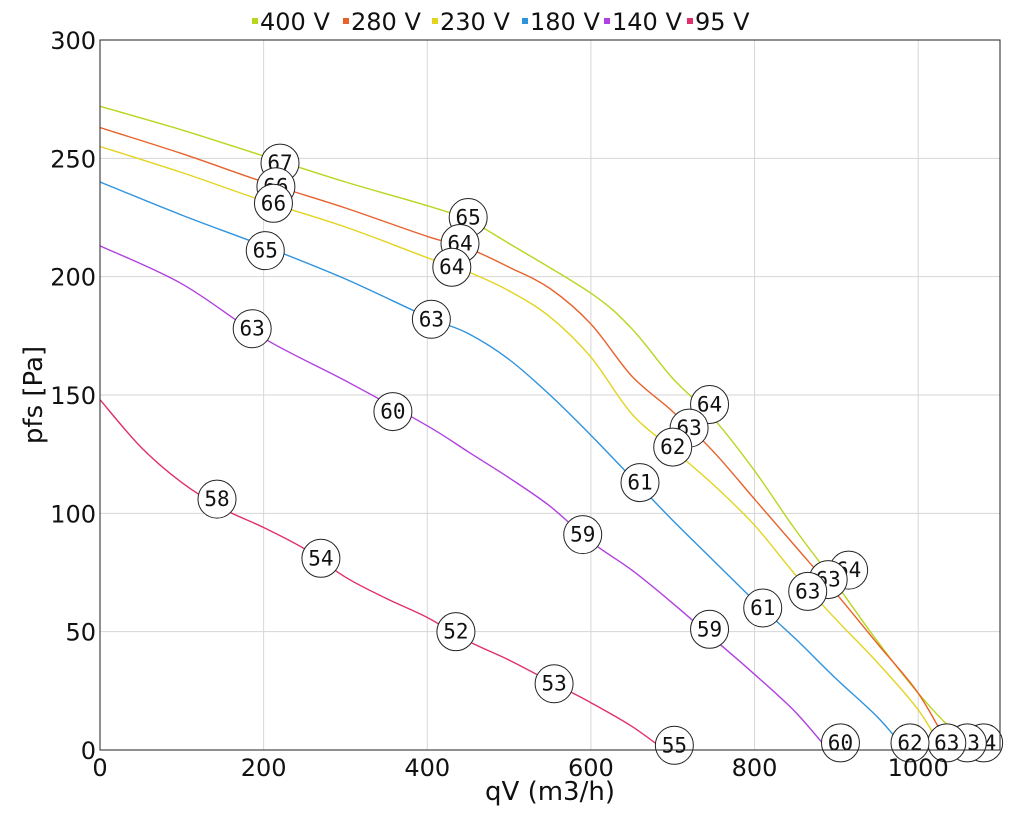 The height and width of the screenshot is (820, 1020). I want to click on legend-label: 180 V, so click(565, 22).